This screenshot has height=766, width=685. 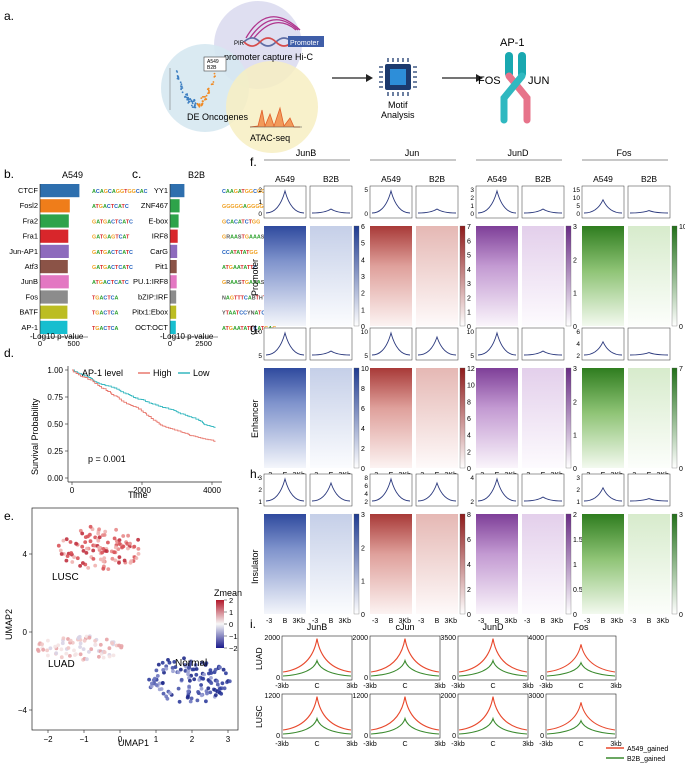 What do you see at coordinates (240, 253) in the screenshot?
I see `motif-logo: CCATATATGG` at bounding box center [240, 253].